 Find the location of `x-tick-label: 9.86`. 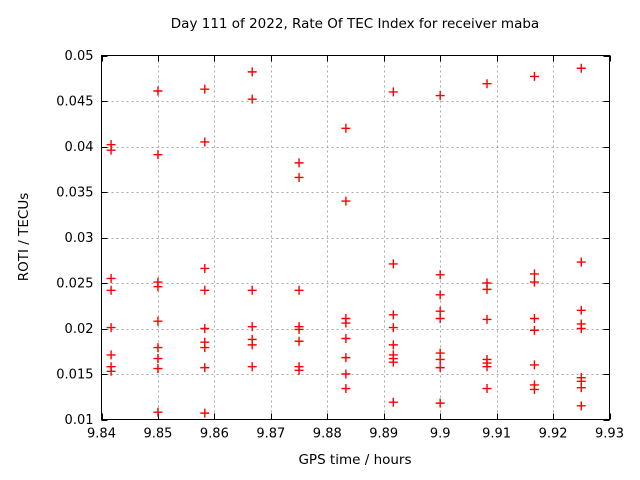

x-tick-label: 9.86 is located at coordinates (214, 434).